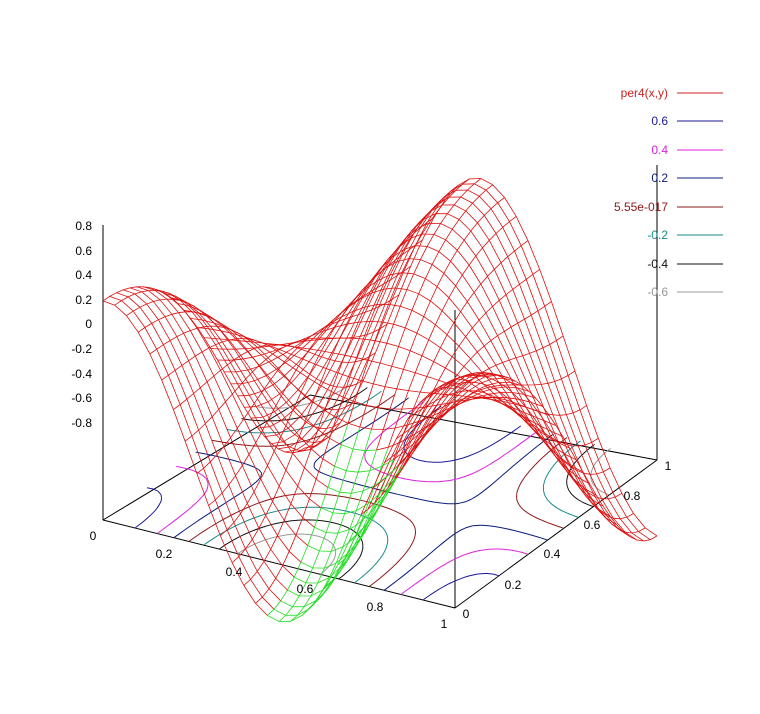  What do you see at coordinates (552, 554) in the screenshot?
I see `y-tick-label: 0.4` at bounding box center [552, 554].